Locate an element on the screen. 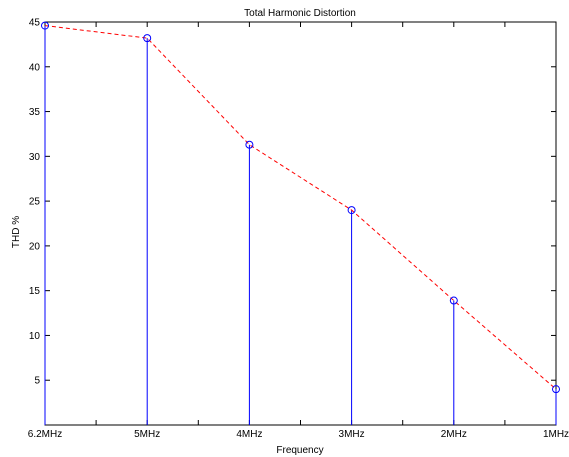  y-tick-label: 5 is located at coordinates (37, 381).